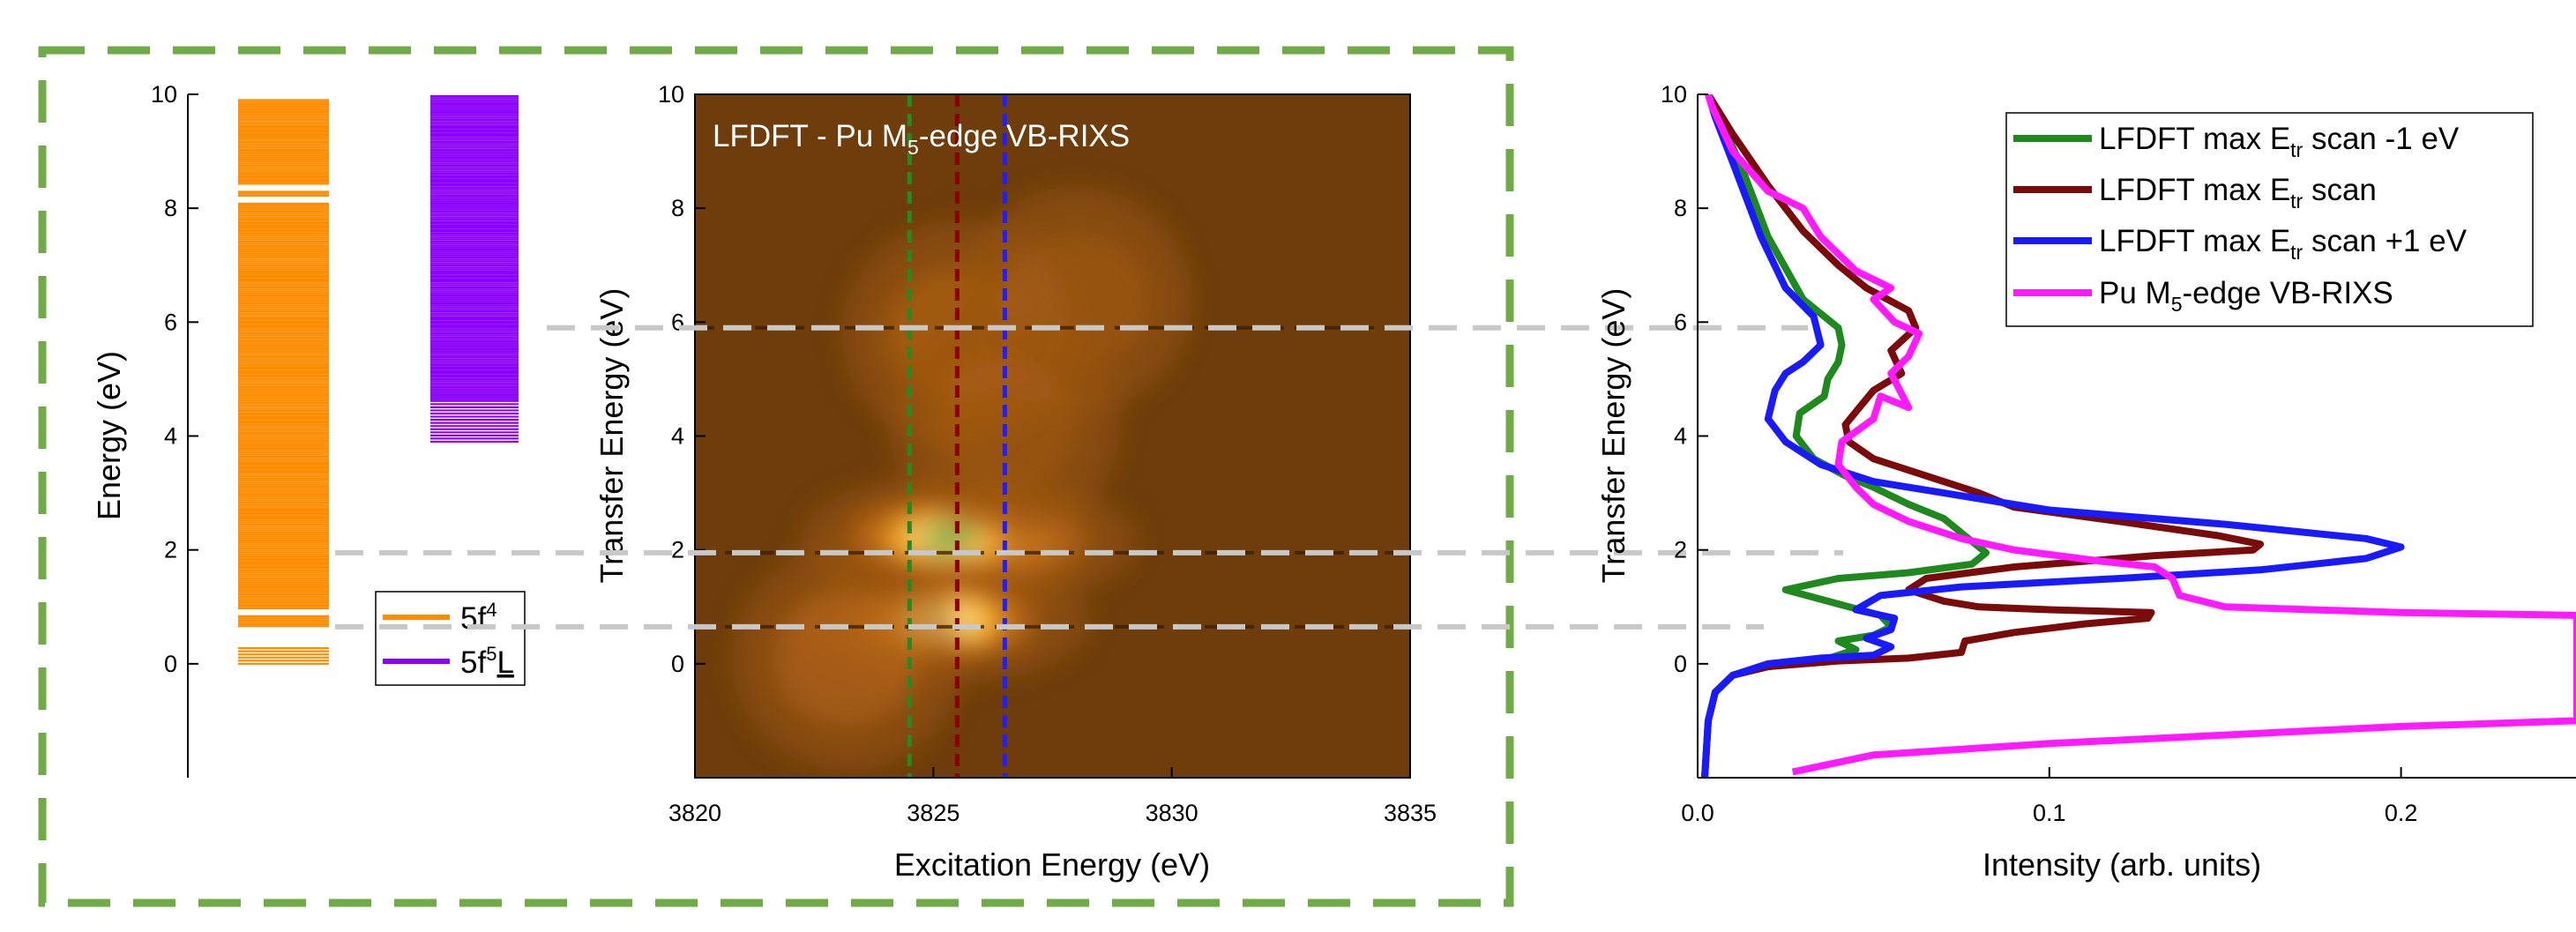 The image size is (2576, 932). What do you see at coordinates (847, 658) in the screenshot?
I see `heatmap-glow` at bounding box center [847, 658].